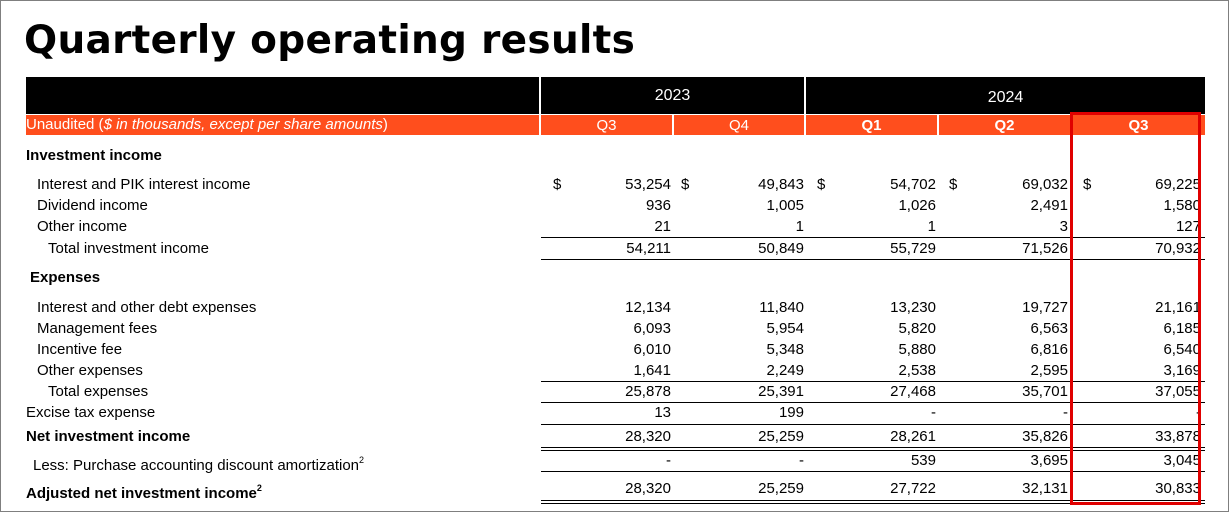 Image resolution: width=1229 pixels, height=512 pixels. I want to click on cell-other-expenses-2024-q3: 3,169, so click(1182, 370).